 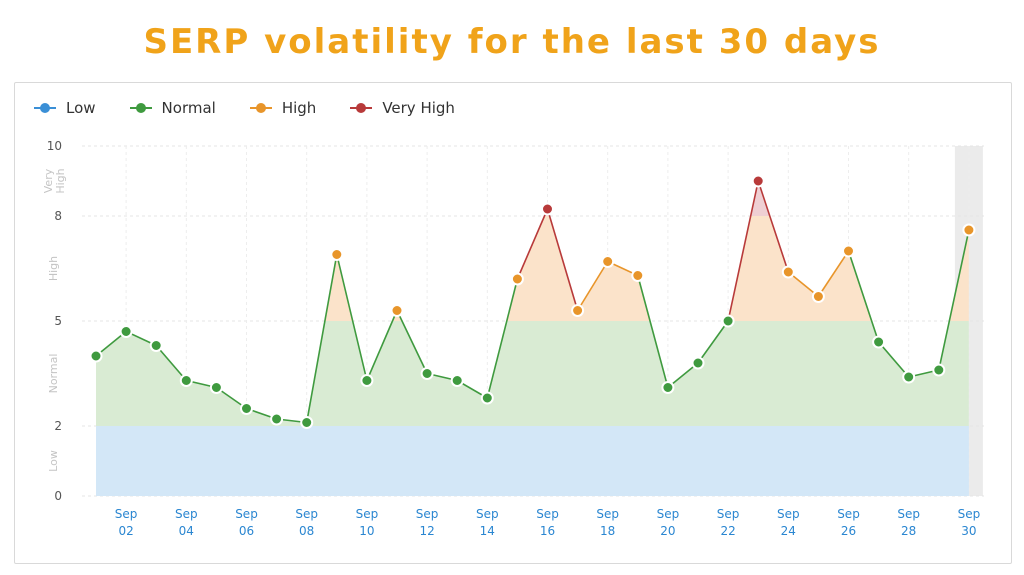 What do you see at coordinates (487, 531) in the screenshot?
I see `x-tick-label-day: 14` at bounding box center [487, 531].